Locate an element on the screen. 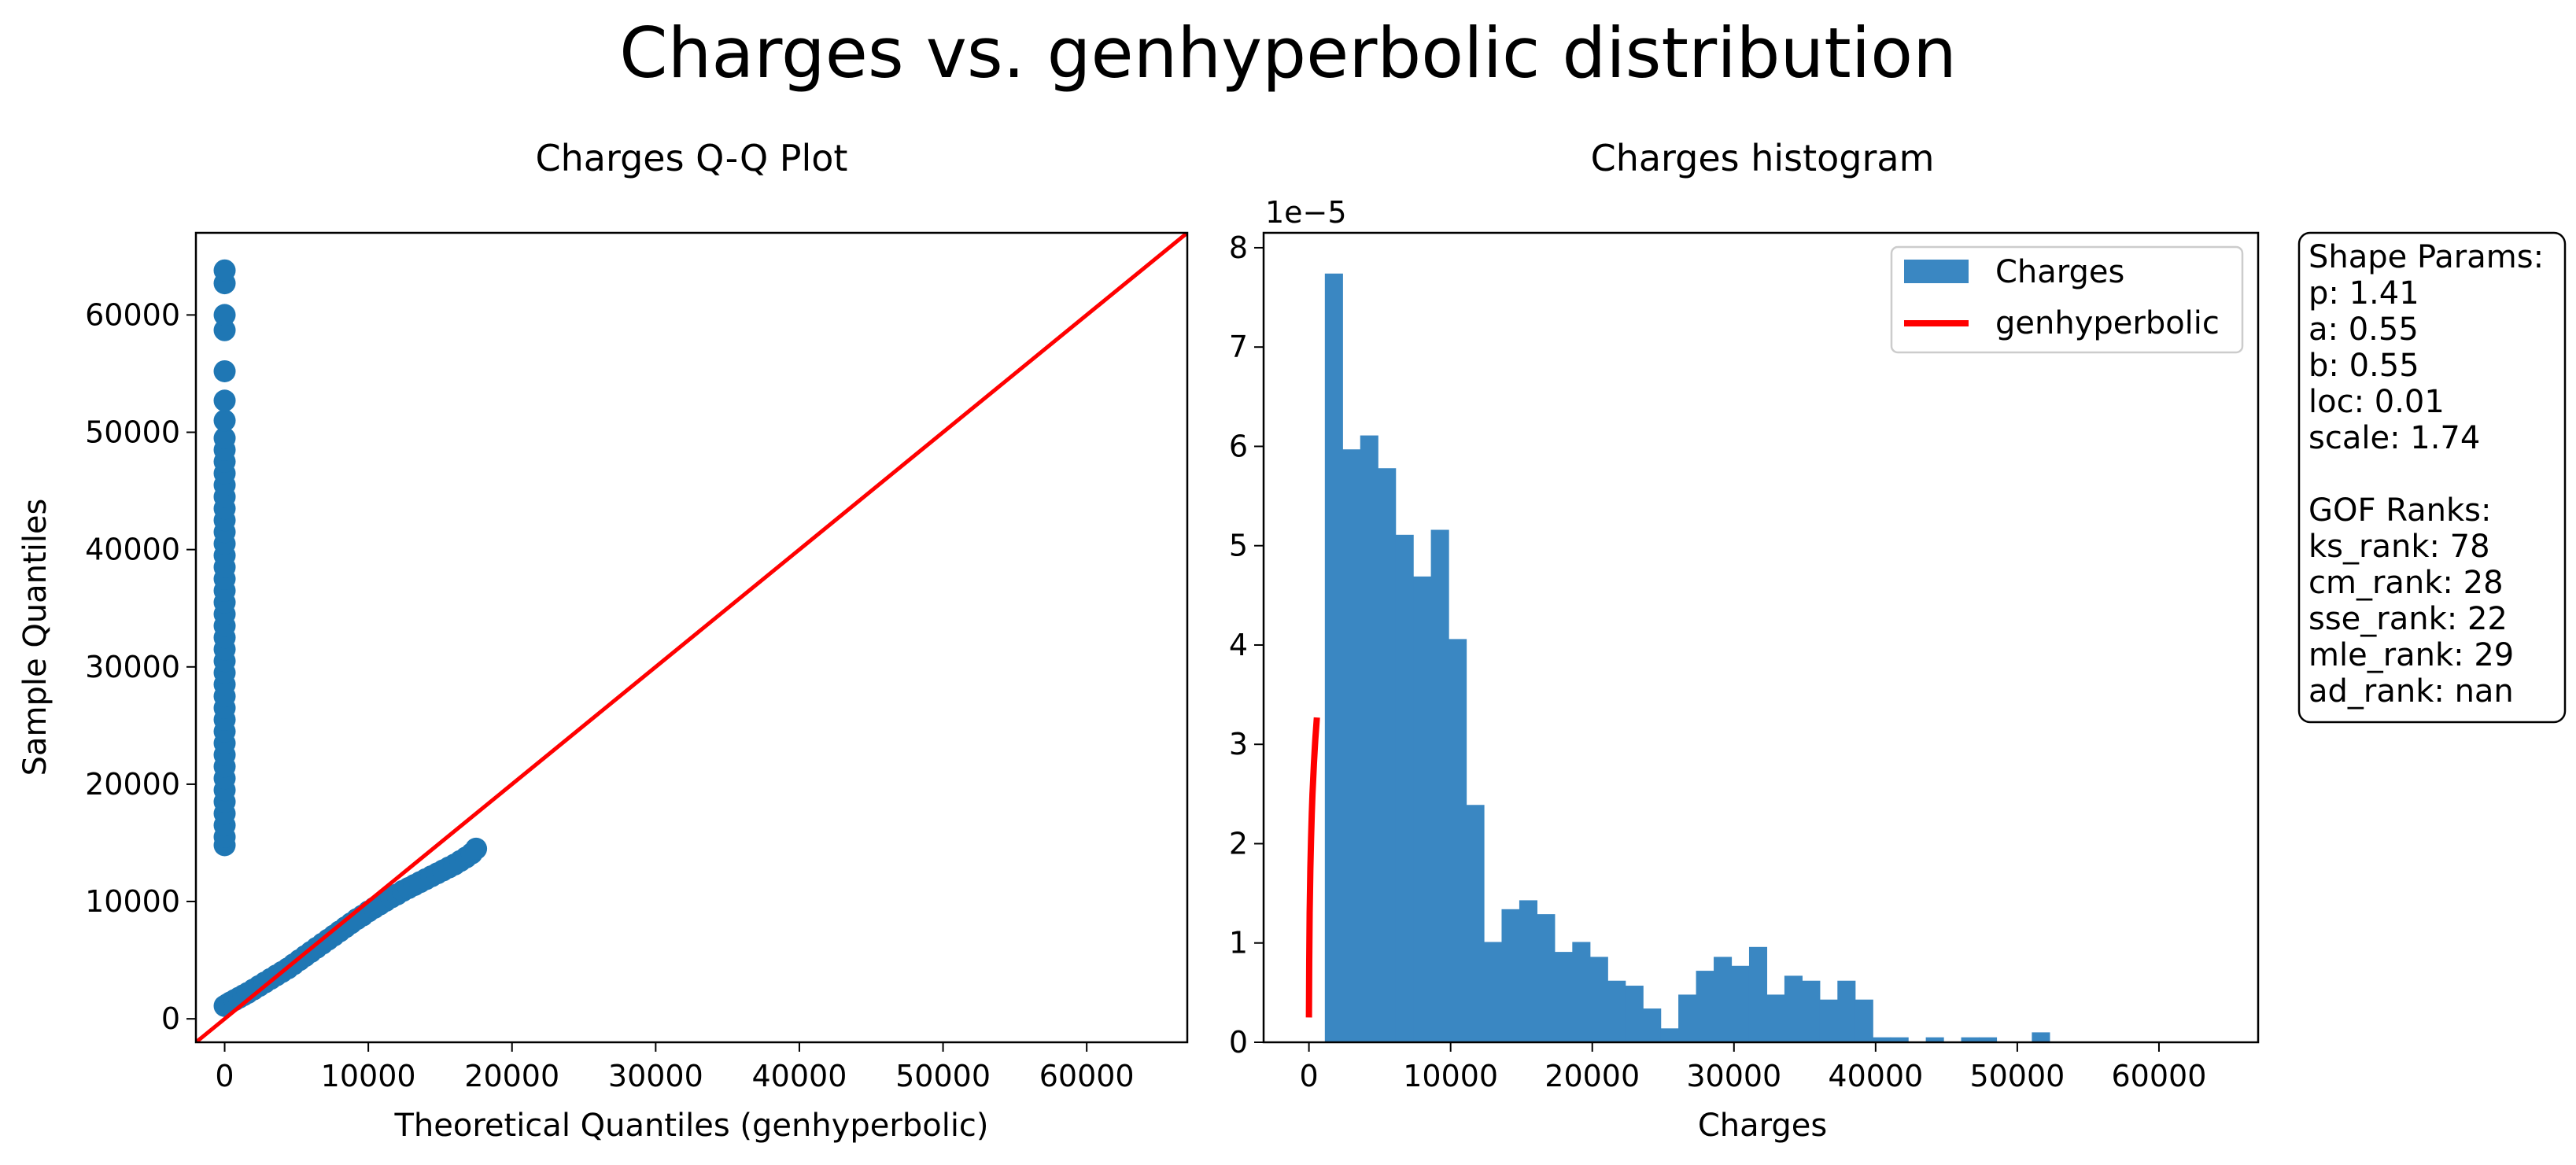 This screenshot has width=2576, height=1165. histogram-y-tick-label: 6 is located at coordinates (1238, 446).